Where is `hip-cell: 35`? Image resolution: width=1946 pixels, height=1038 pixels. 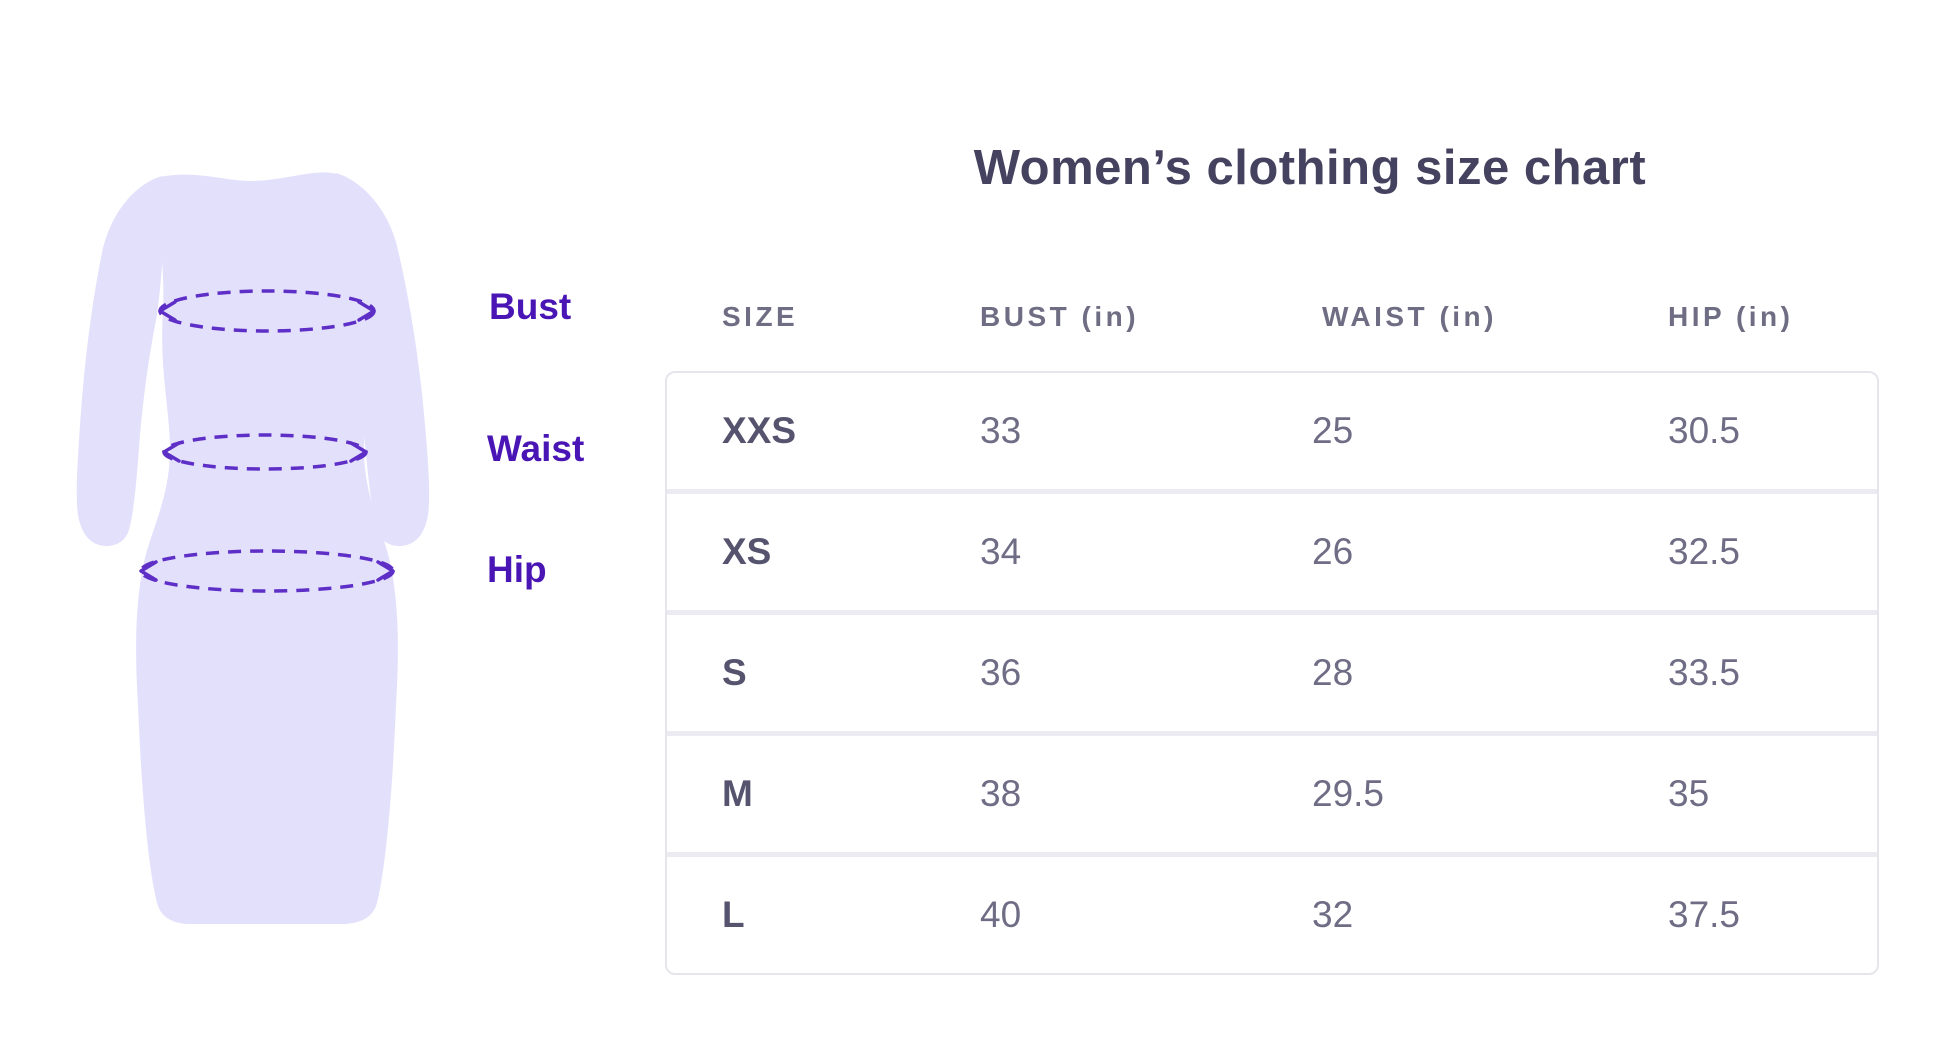 hip-cell: 35 is located at coordinates (1689, 793).